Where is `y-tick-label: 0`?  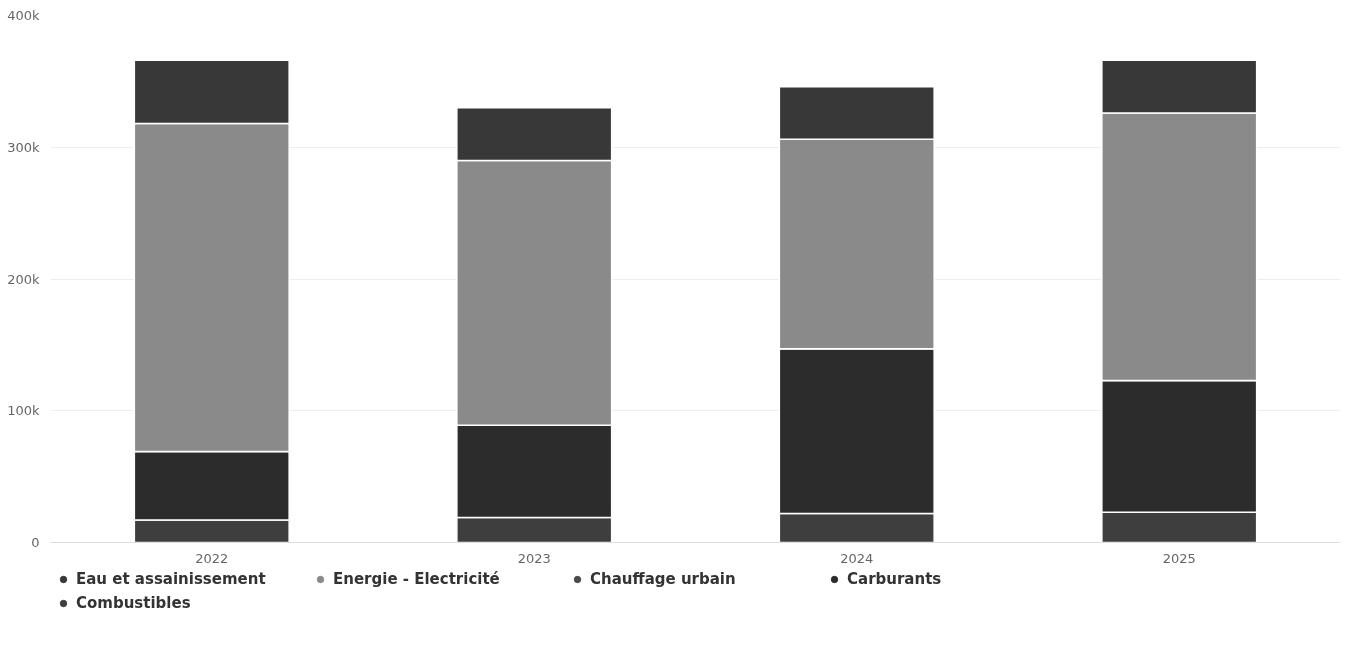
y-tick-label: 0 is located at coordinates (35, 542).